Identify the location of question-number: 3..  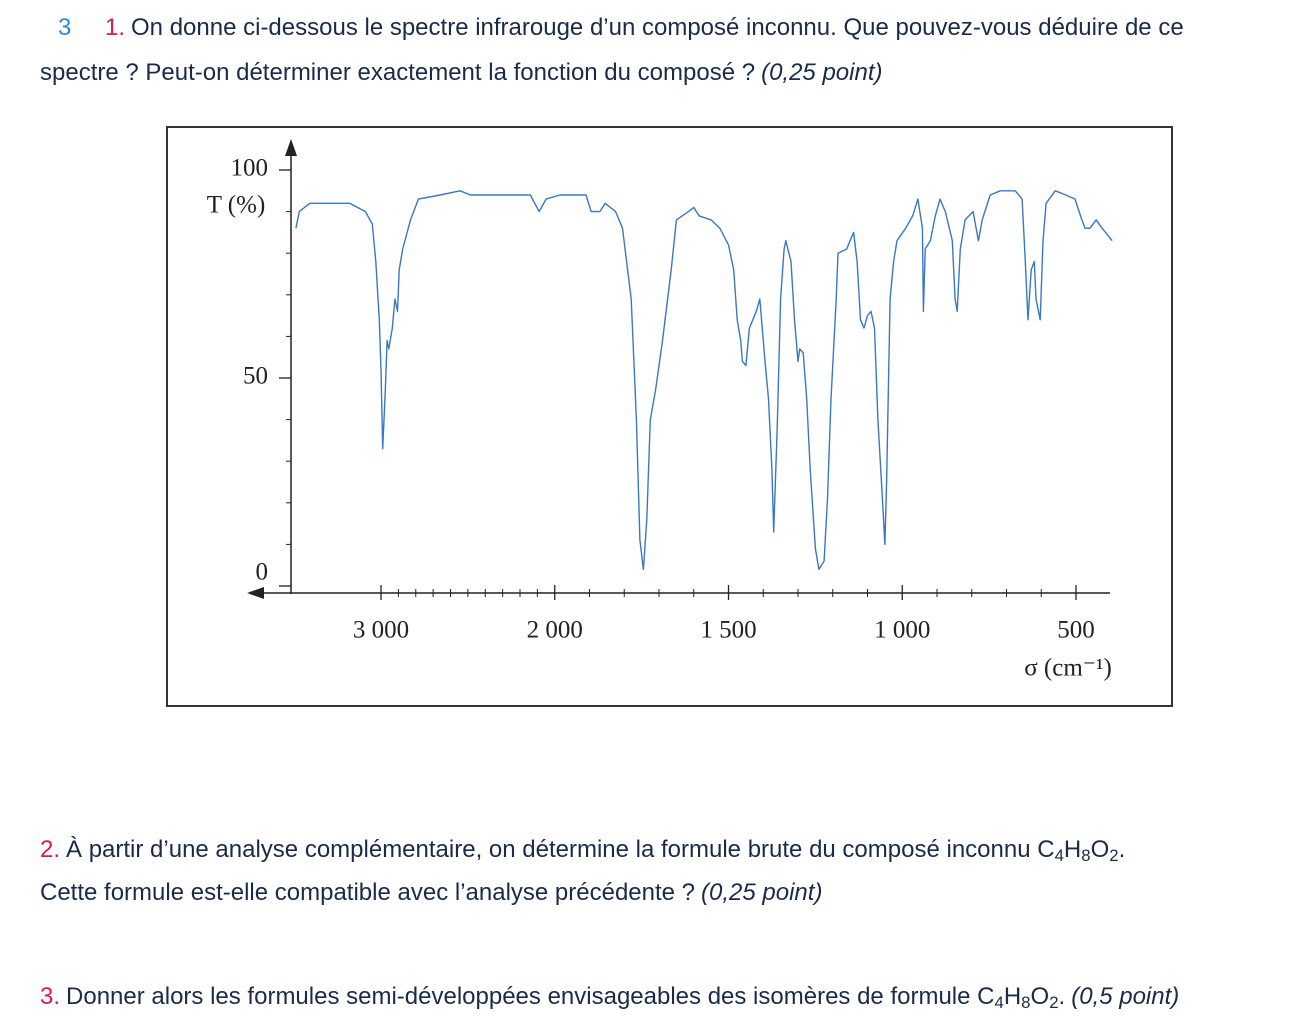
(50, 996).